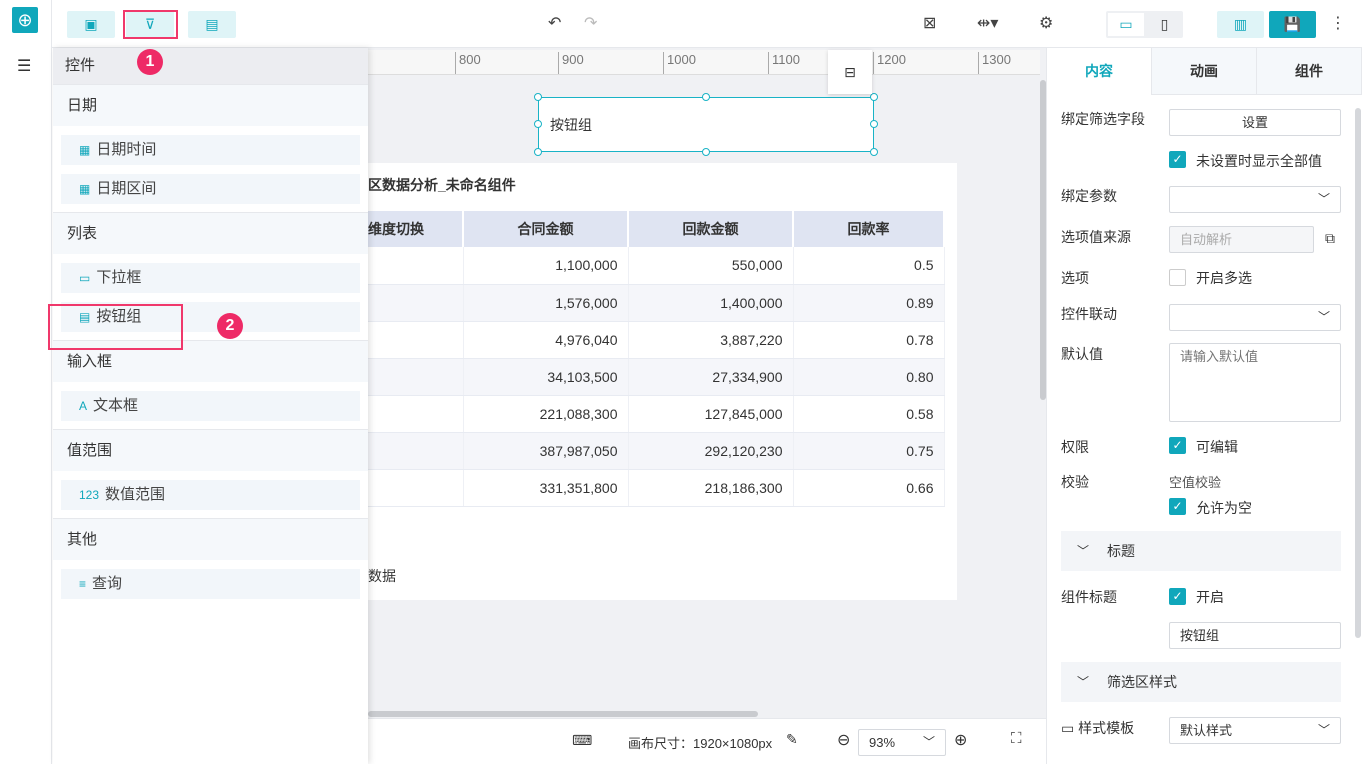 This screenshot has width=1362, height=764. What do you see at coordinates (869, 229) in the screenshot?
I see `column-header: 回款率` at bounding box center [869, 229].